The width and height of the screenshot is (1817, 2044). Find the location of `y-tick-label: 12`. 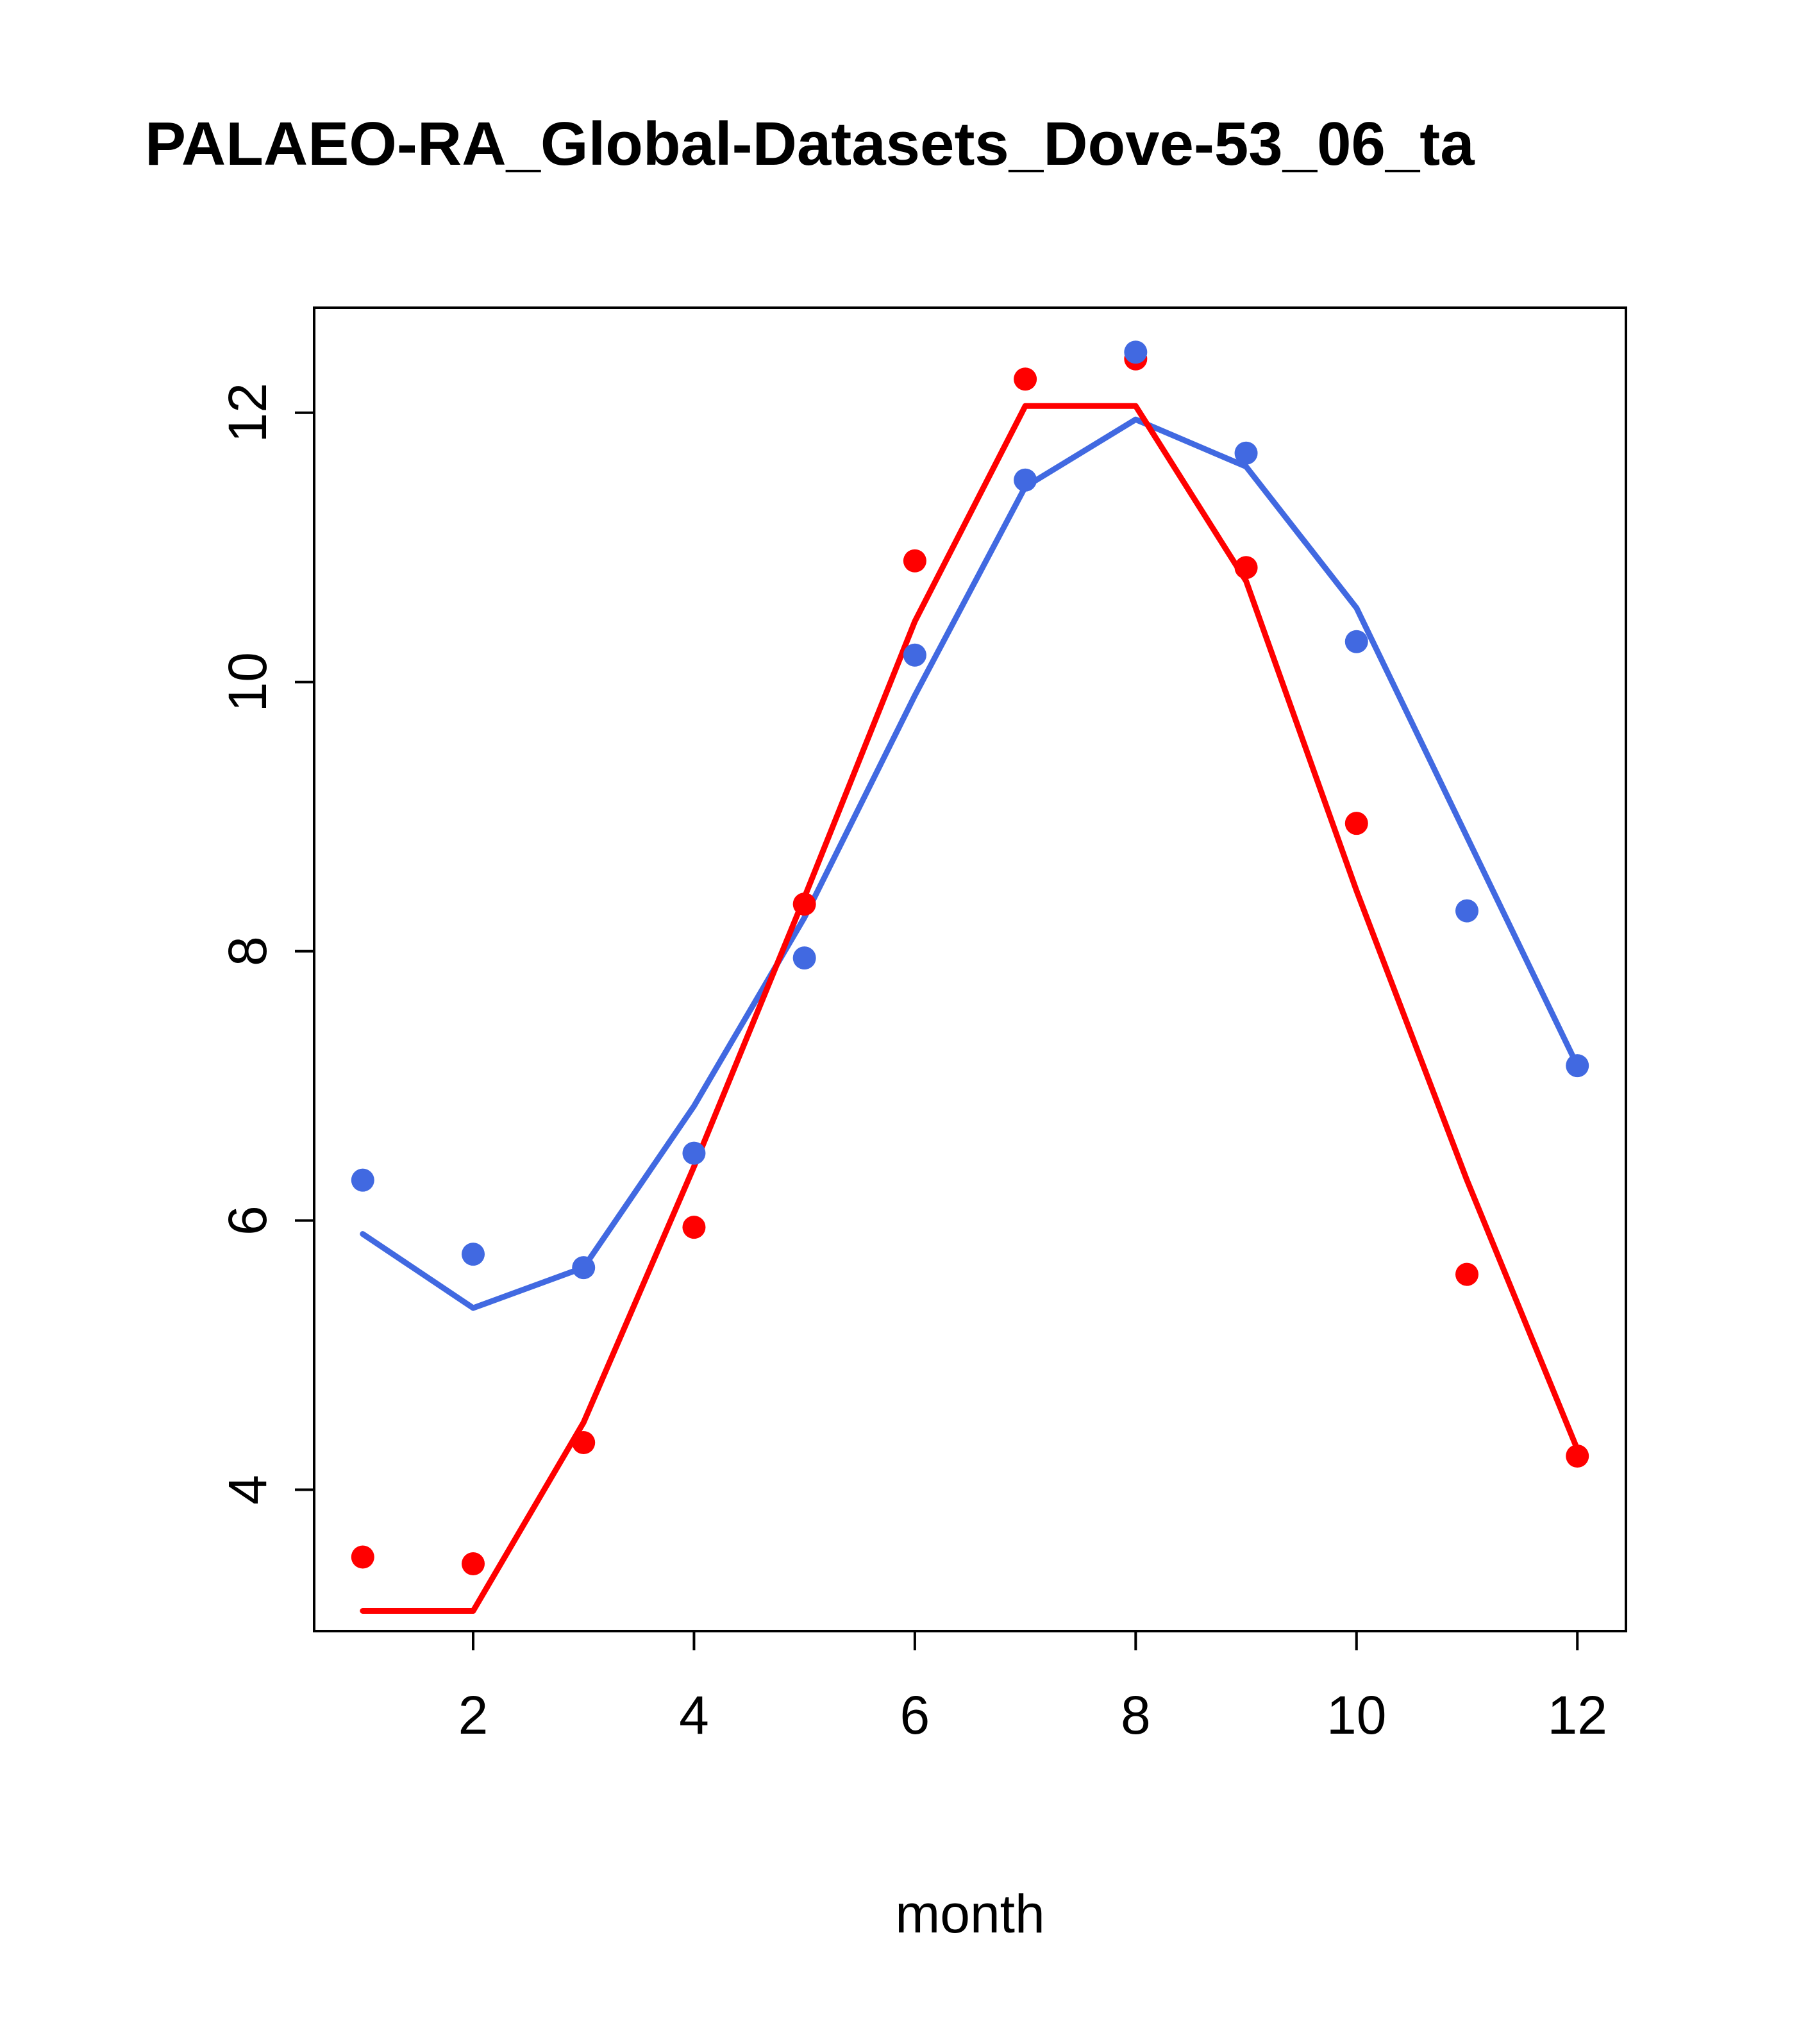

y-tick-label: 12 is located at coordinates (247, 413).